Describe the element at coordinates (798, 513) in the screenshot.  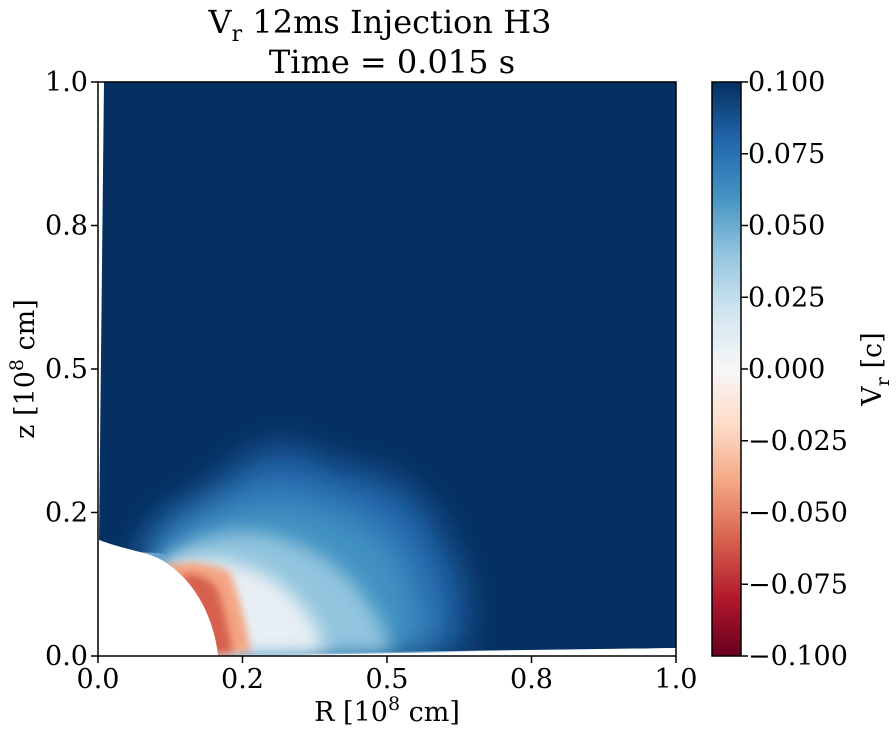
I see `colorbar-tick-label: −0.050` at that location.